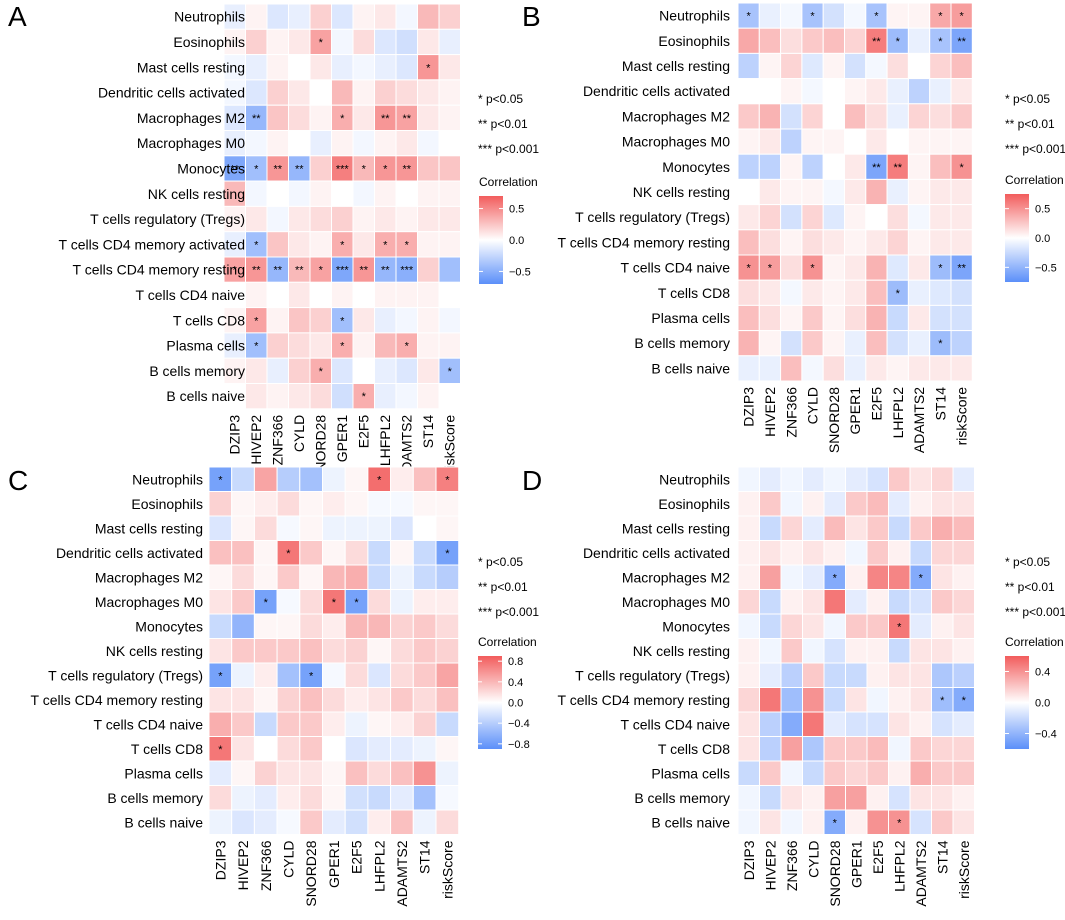 Image resolution: width=1065 pixels, height=920 pixels. Describe the element at coordinates (682, 343) in the screenshot. I see `row-label: B cells memory` at that location.